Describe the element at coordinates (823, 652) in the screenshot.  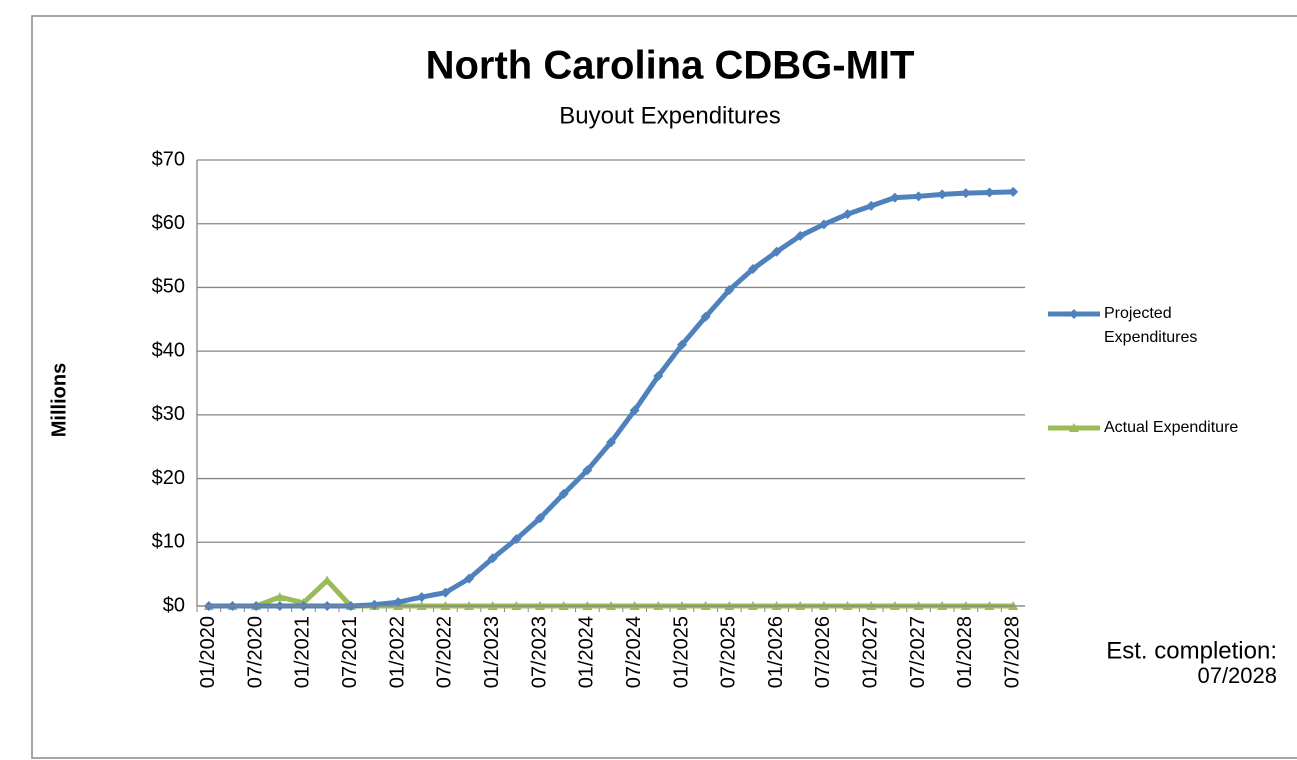
I see `x-tick-label: 07/2026` at that location.